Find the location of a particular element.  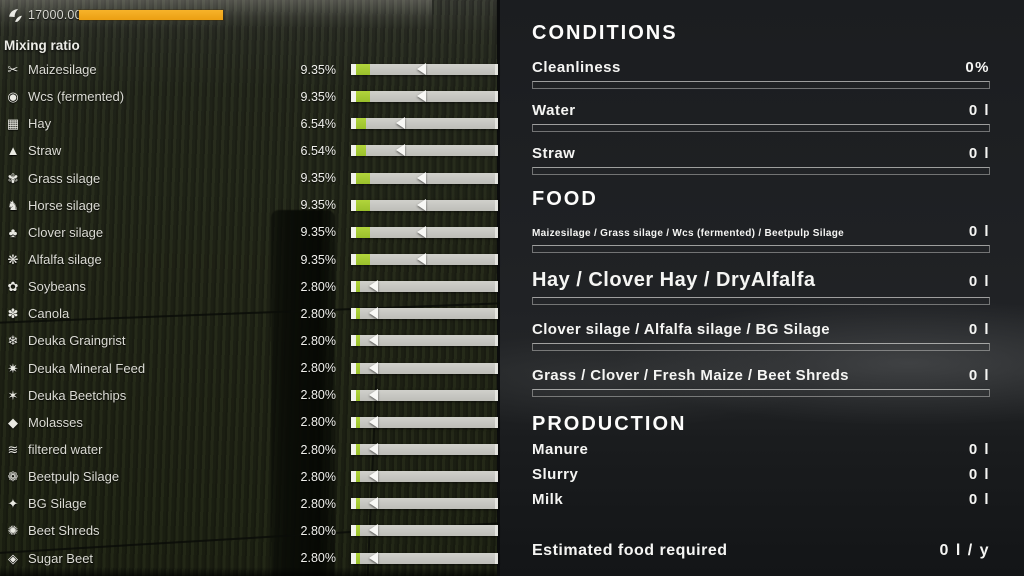

ingredient-label: Clover silage is located at coordinates (66, 232).